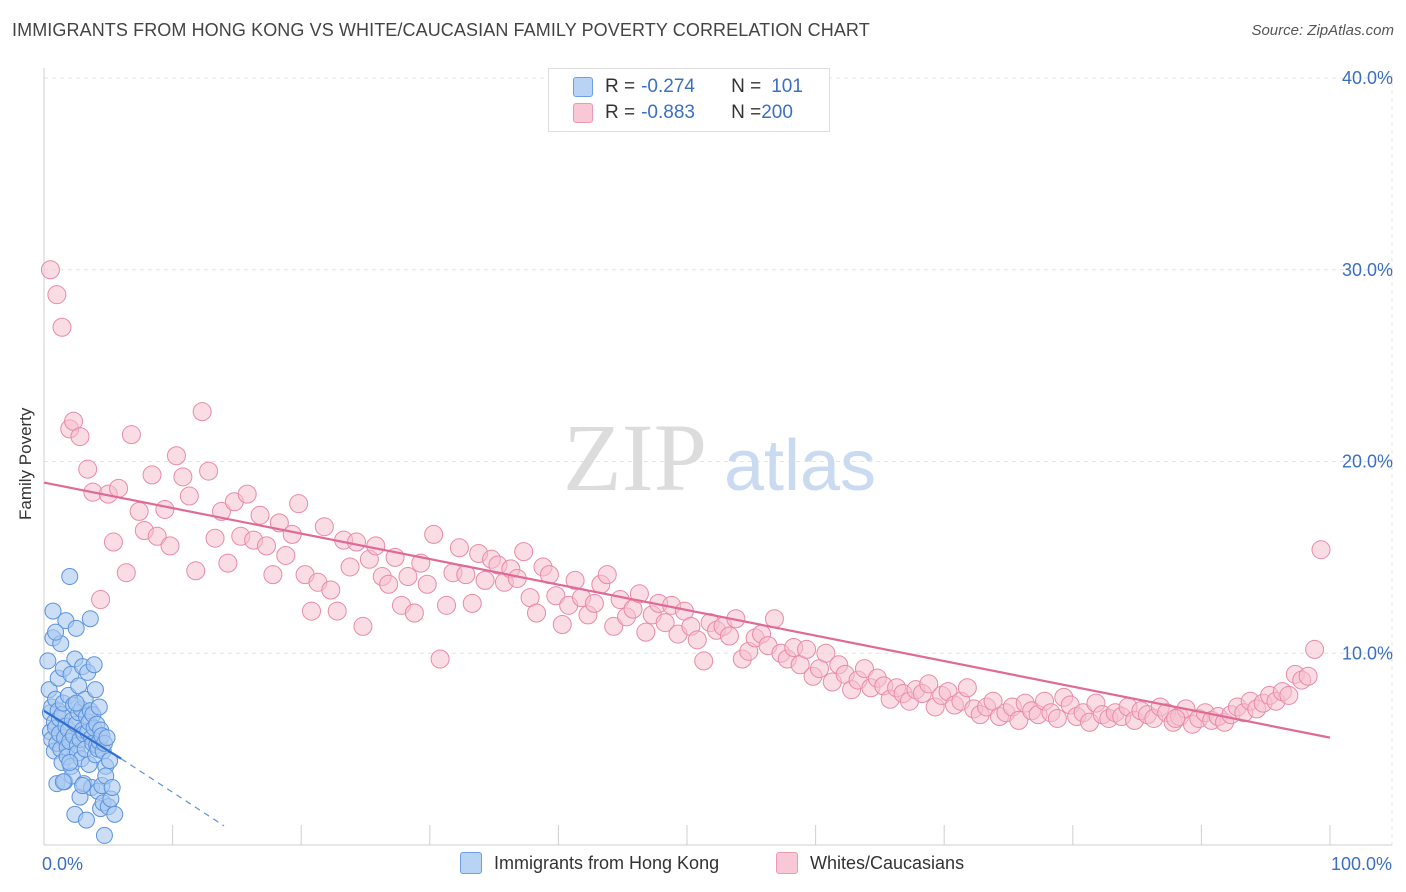 The width and height of the screenshot is (1406, 892). I want to click on source-label: Source: ZipAtlas.com, so click(1322, 30).